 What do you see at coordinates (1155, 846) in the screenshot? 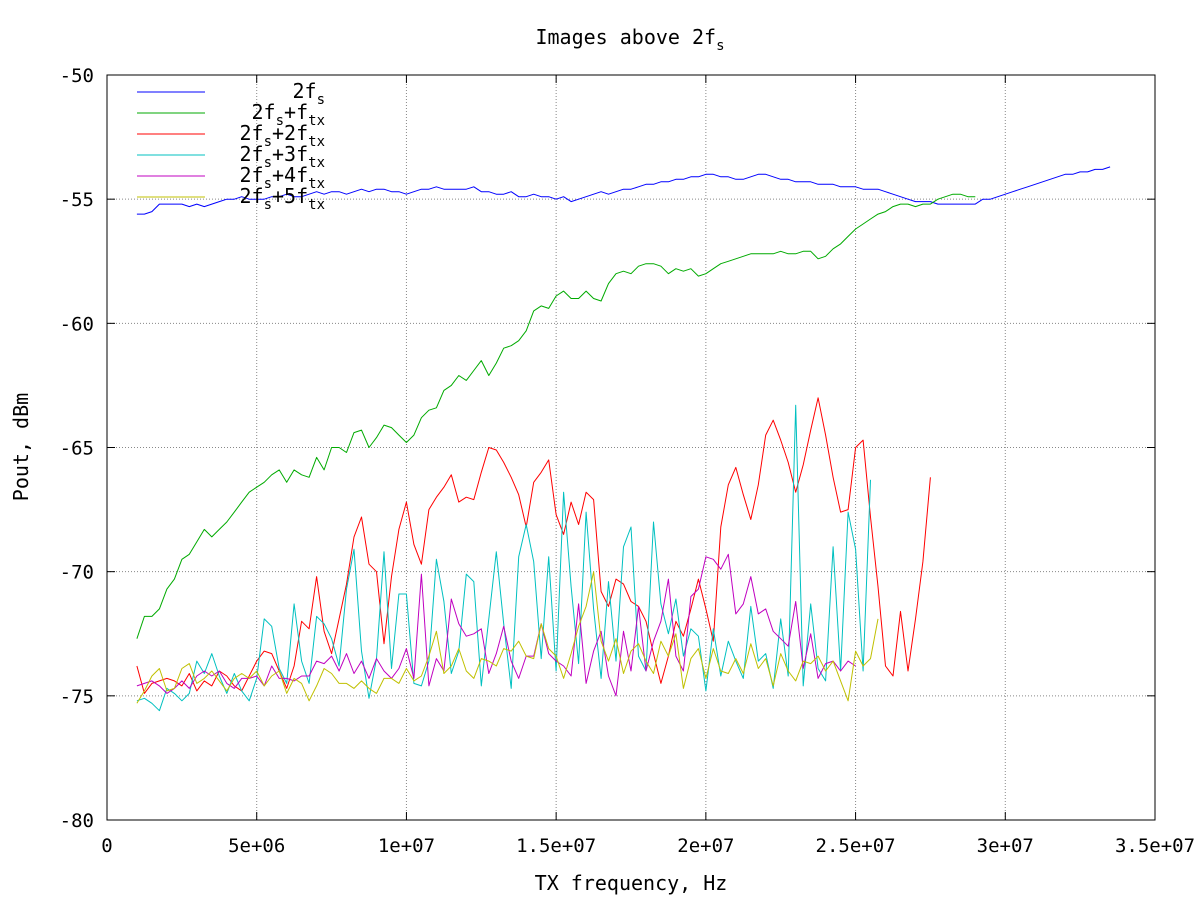
I see `x-tick-label: 3.5e+07` at bounding box center [1155, 846].